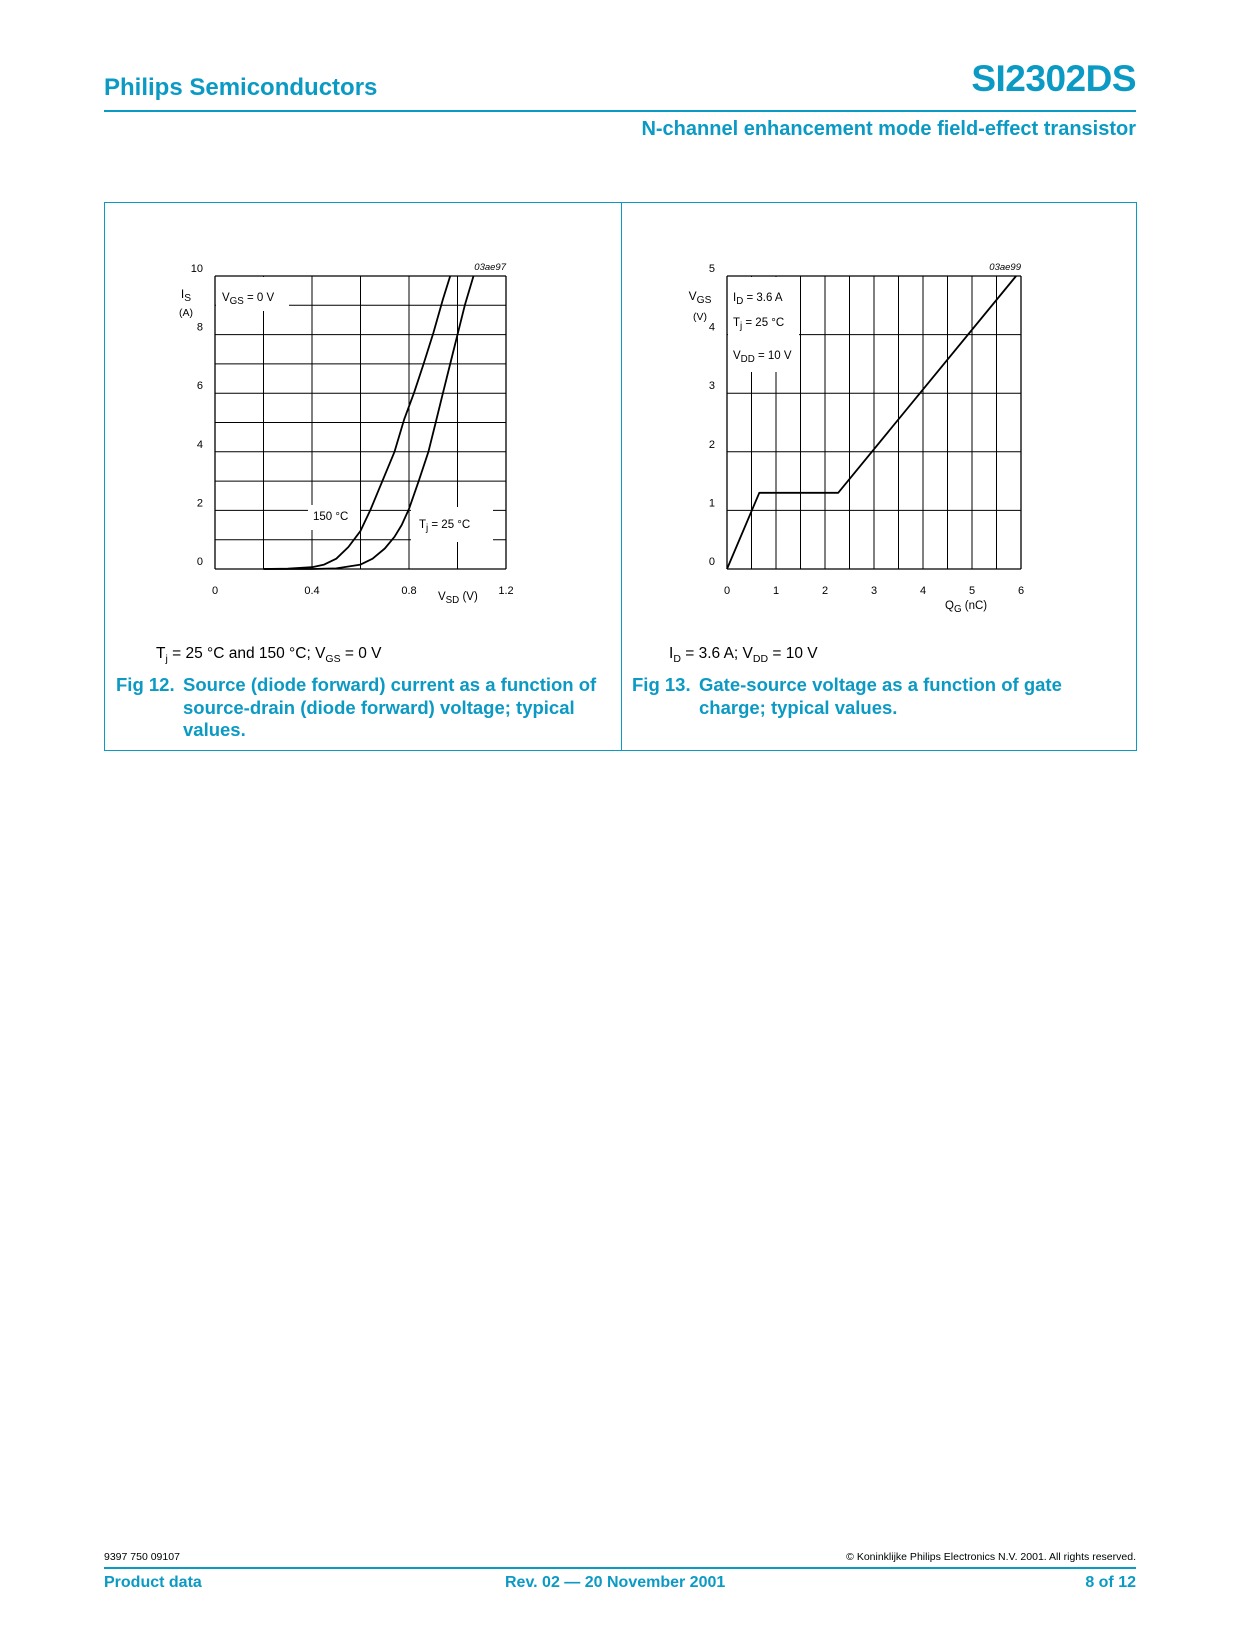 Image resolution: width=1240 pixels, height=1652 pixels. I want to click on x-axis-label-subscript: G, so click(958, 609).